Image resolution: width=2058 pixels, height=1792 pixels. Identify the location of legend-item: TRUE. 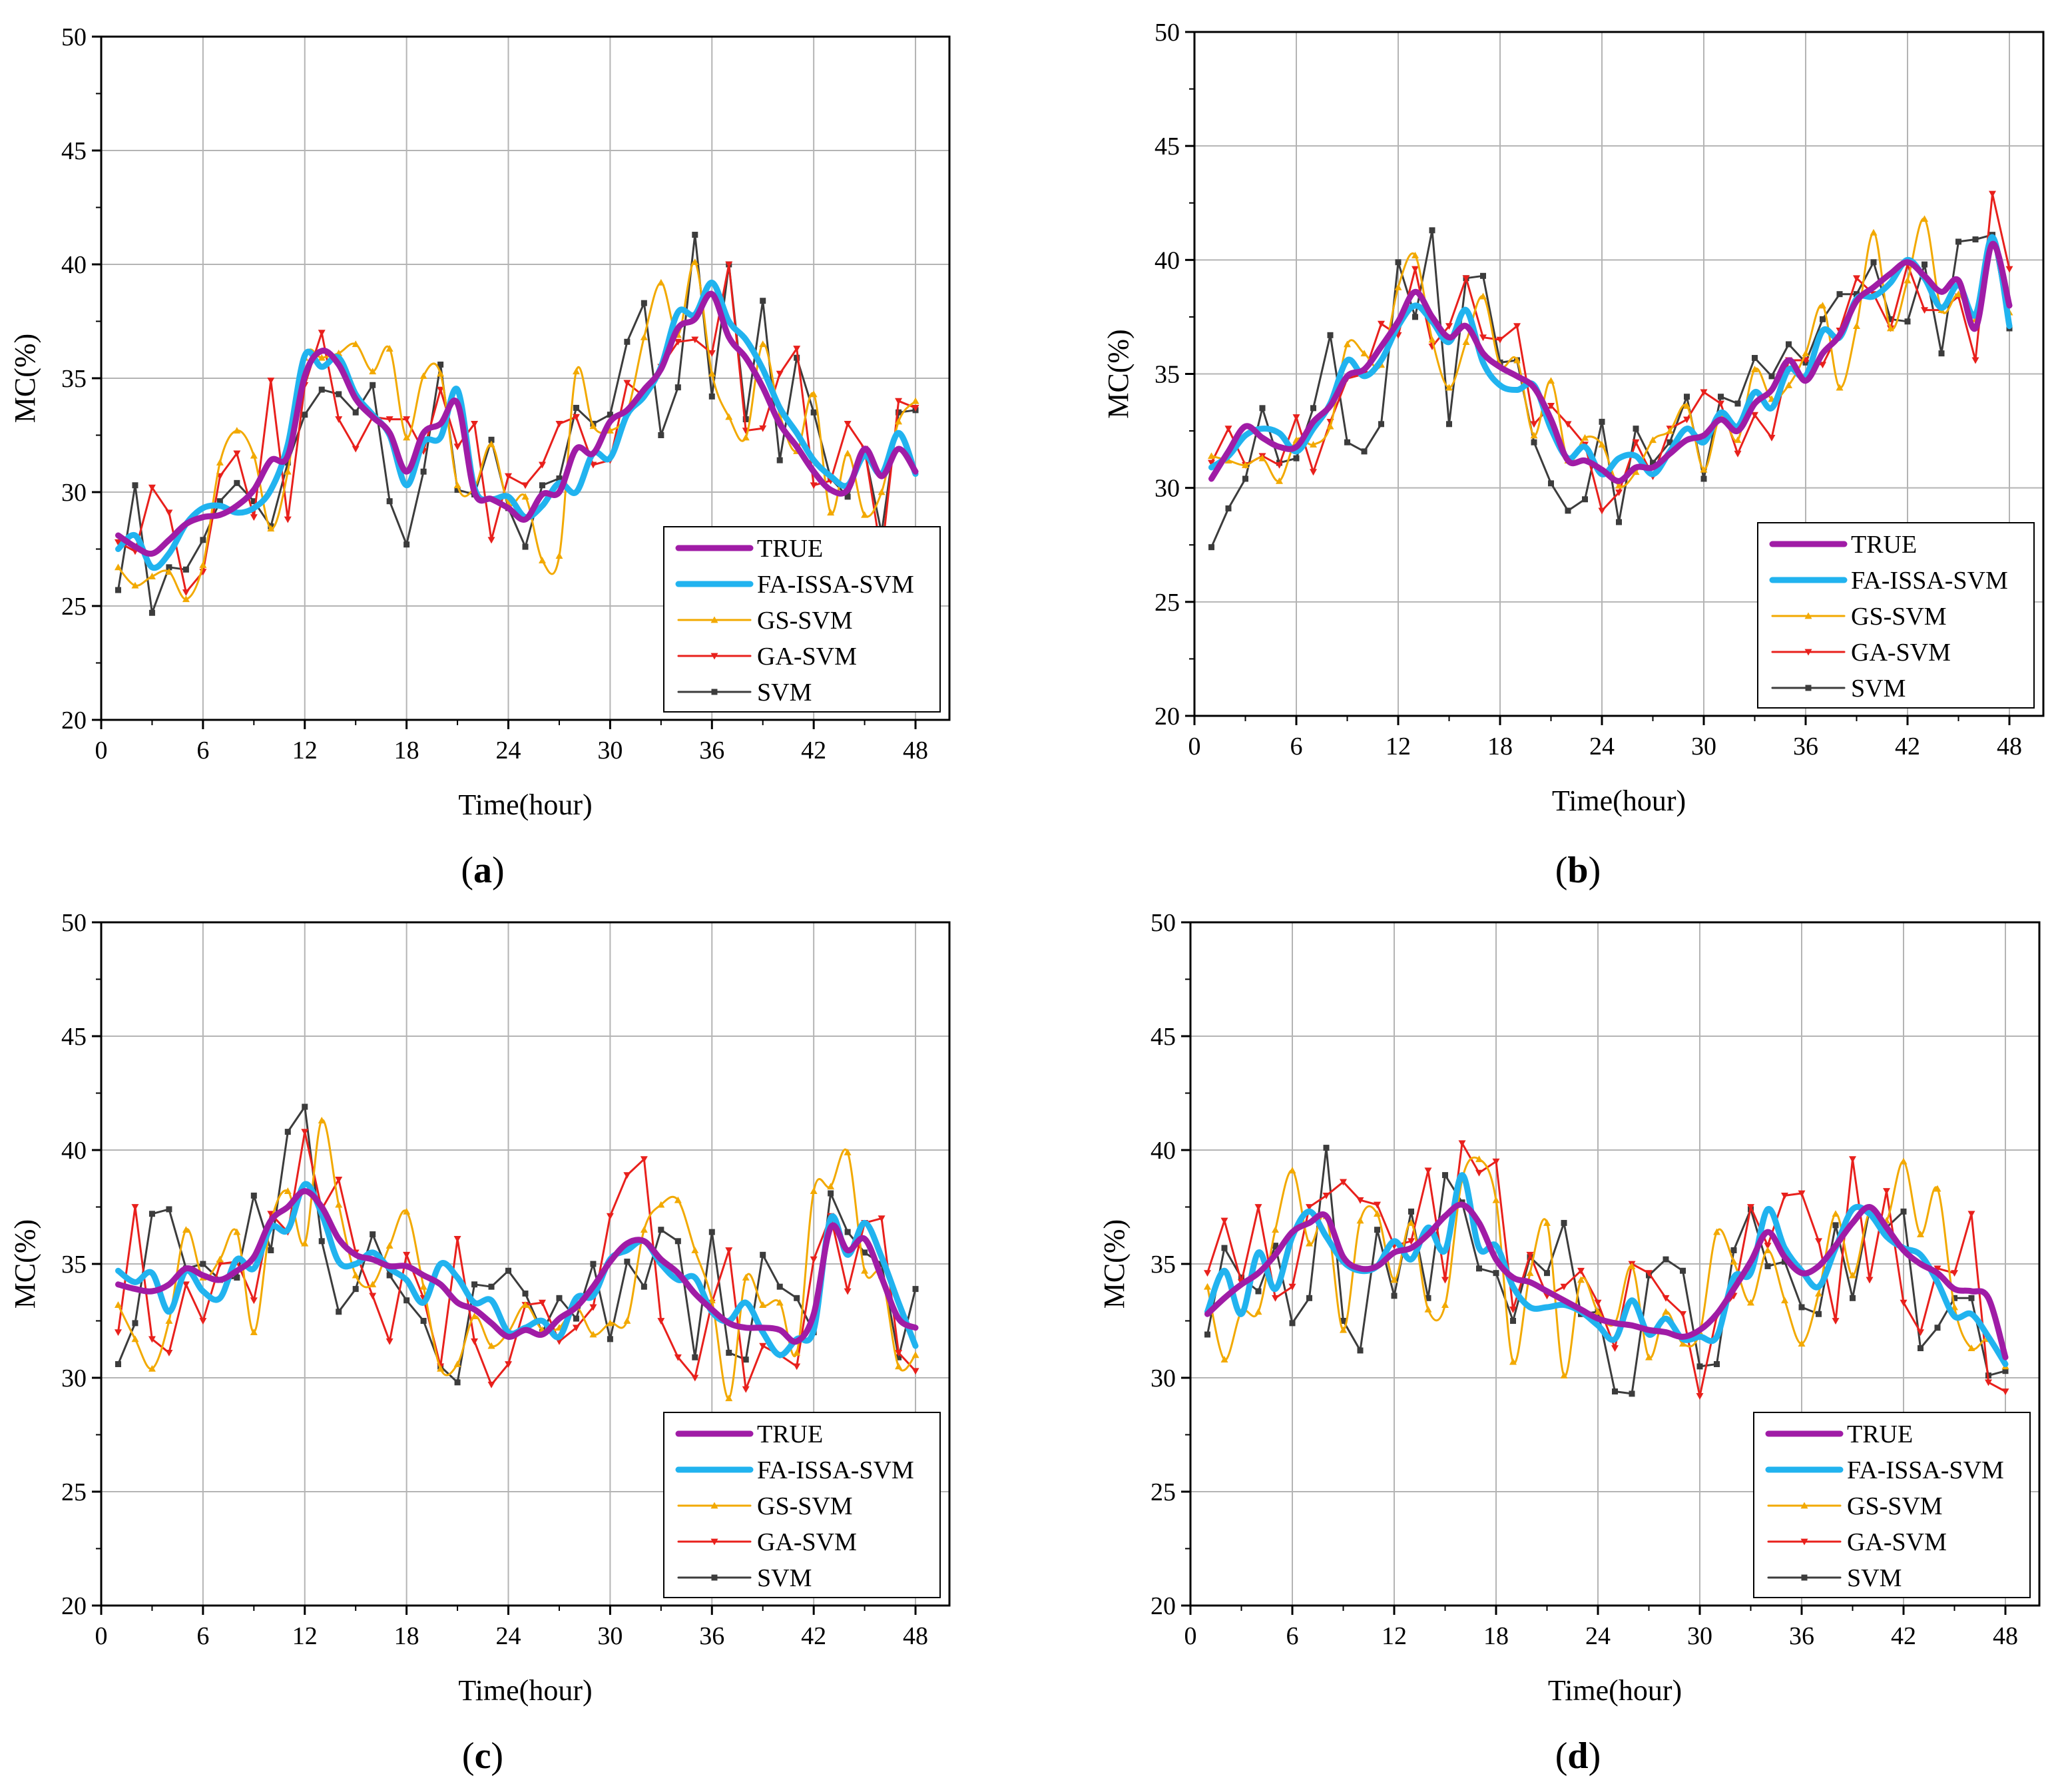
(1839, 1434).